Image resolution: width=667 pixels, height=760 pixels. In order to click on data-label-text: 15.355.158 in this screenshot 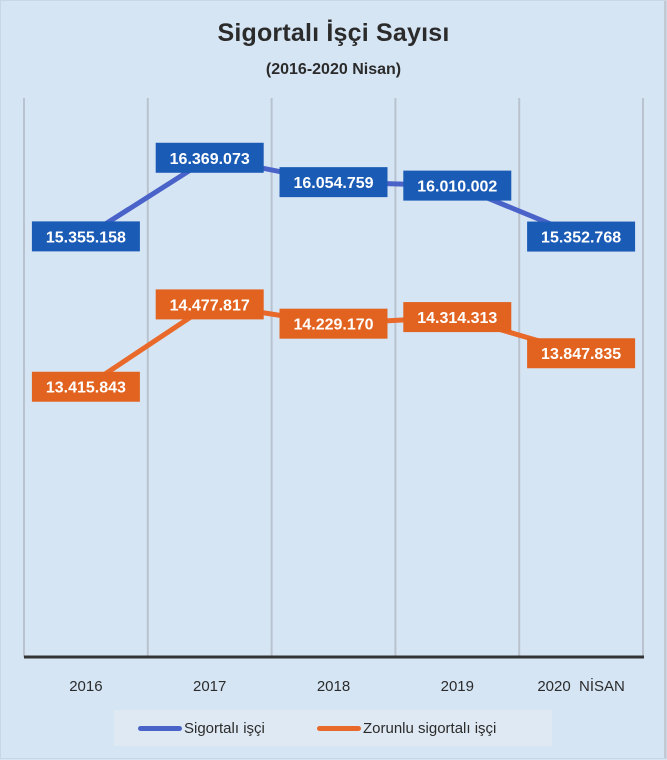, I will do `click(86, 237)`.